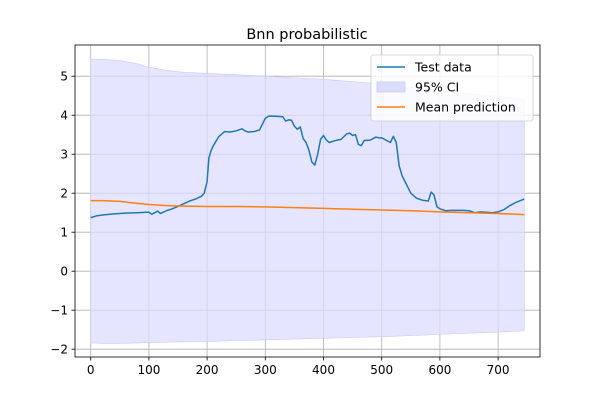 The width and height of the screenshot is (600, 400). I want to click on x-tick-label: 100, so click(148, 370).